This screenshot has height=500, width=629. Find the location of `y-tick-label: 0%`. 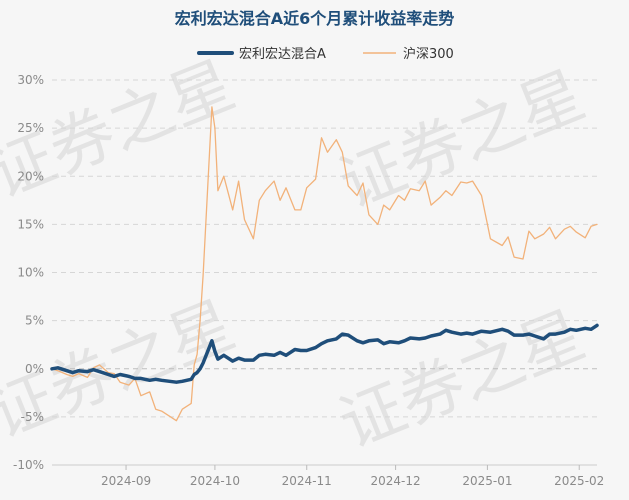

y-tick-label: 0% is located at coordinates (34, 369).